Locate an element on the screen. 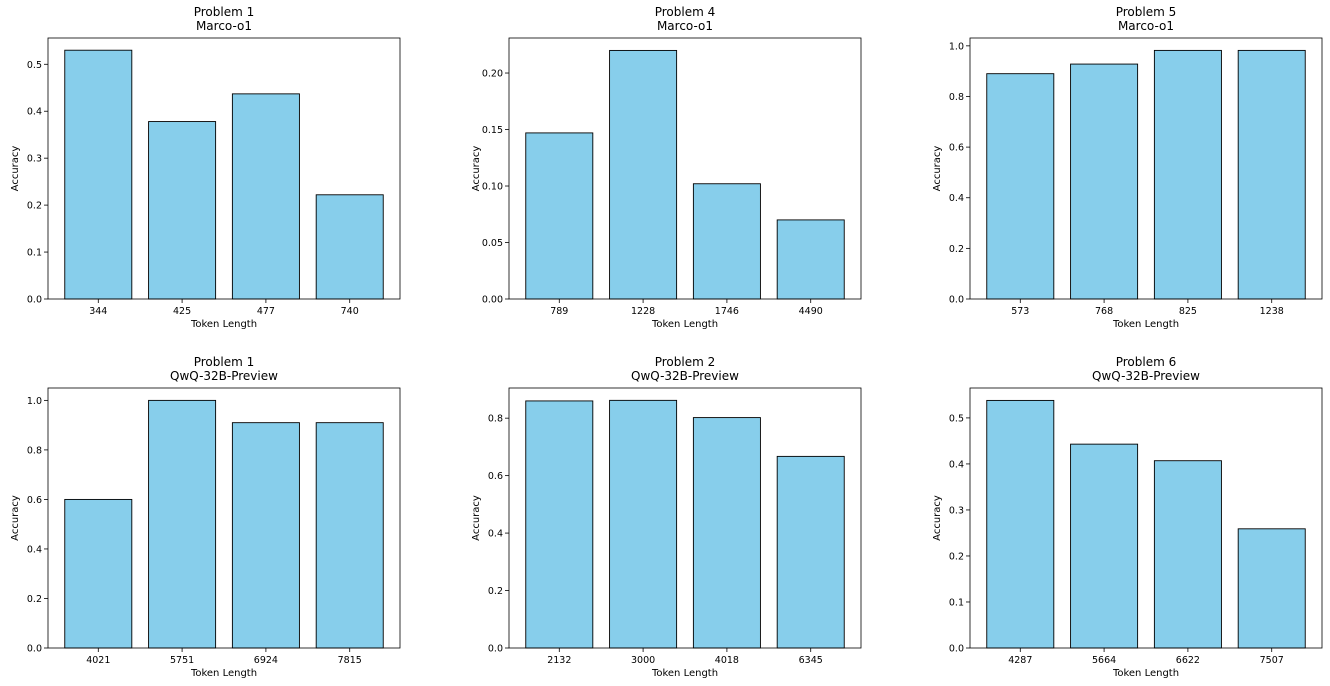 This screenshot has height=686, width=1330. x-tick-label: 425 is located at coordinates (182, 311).